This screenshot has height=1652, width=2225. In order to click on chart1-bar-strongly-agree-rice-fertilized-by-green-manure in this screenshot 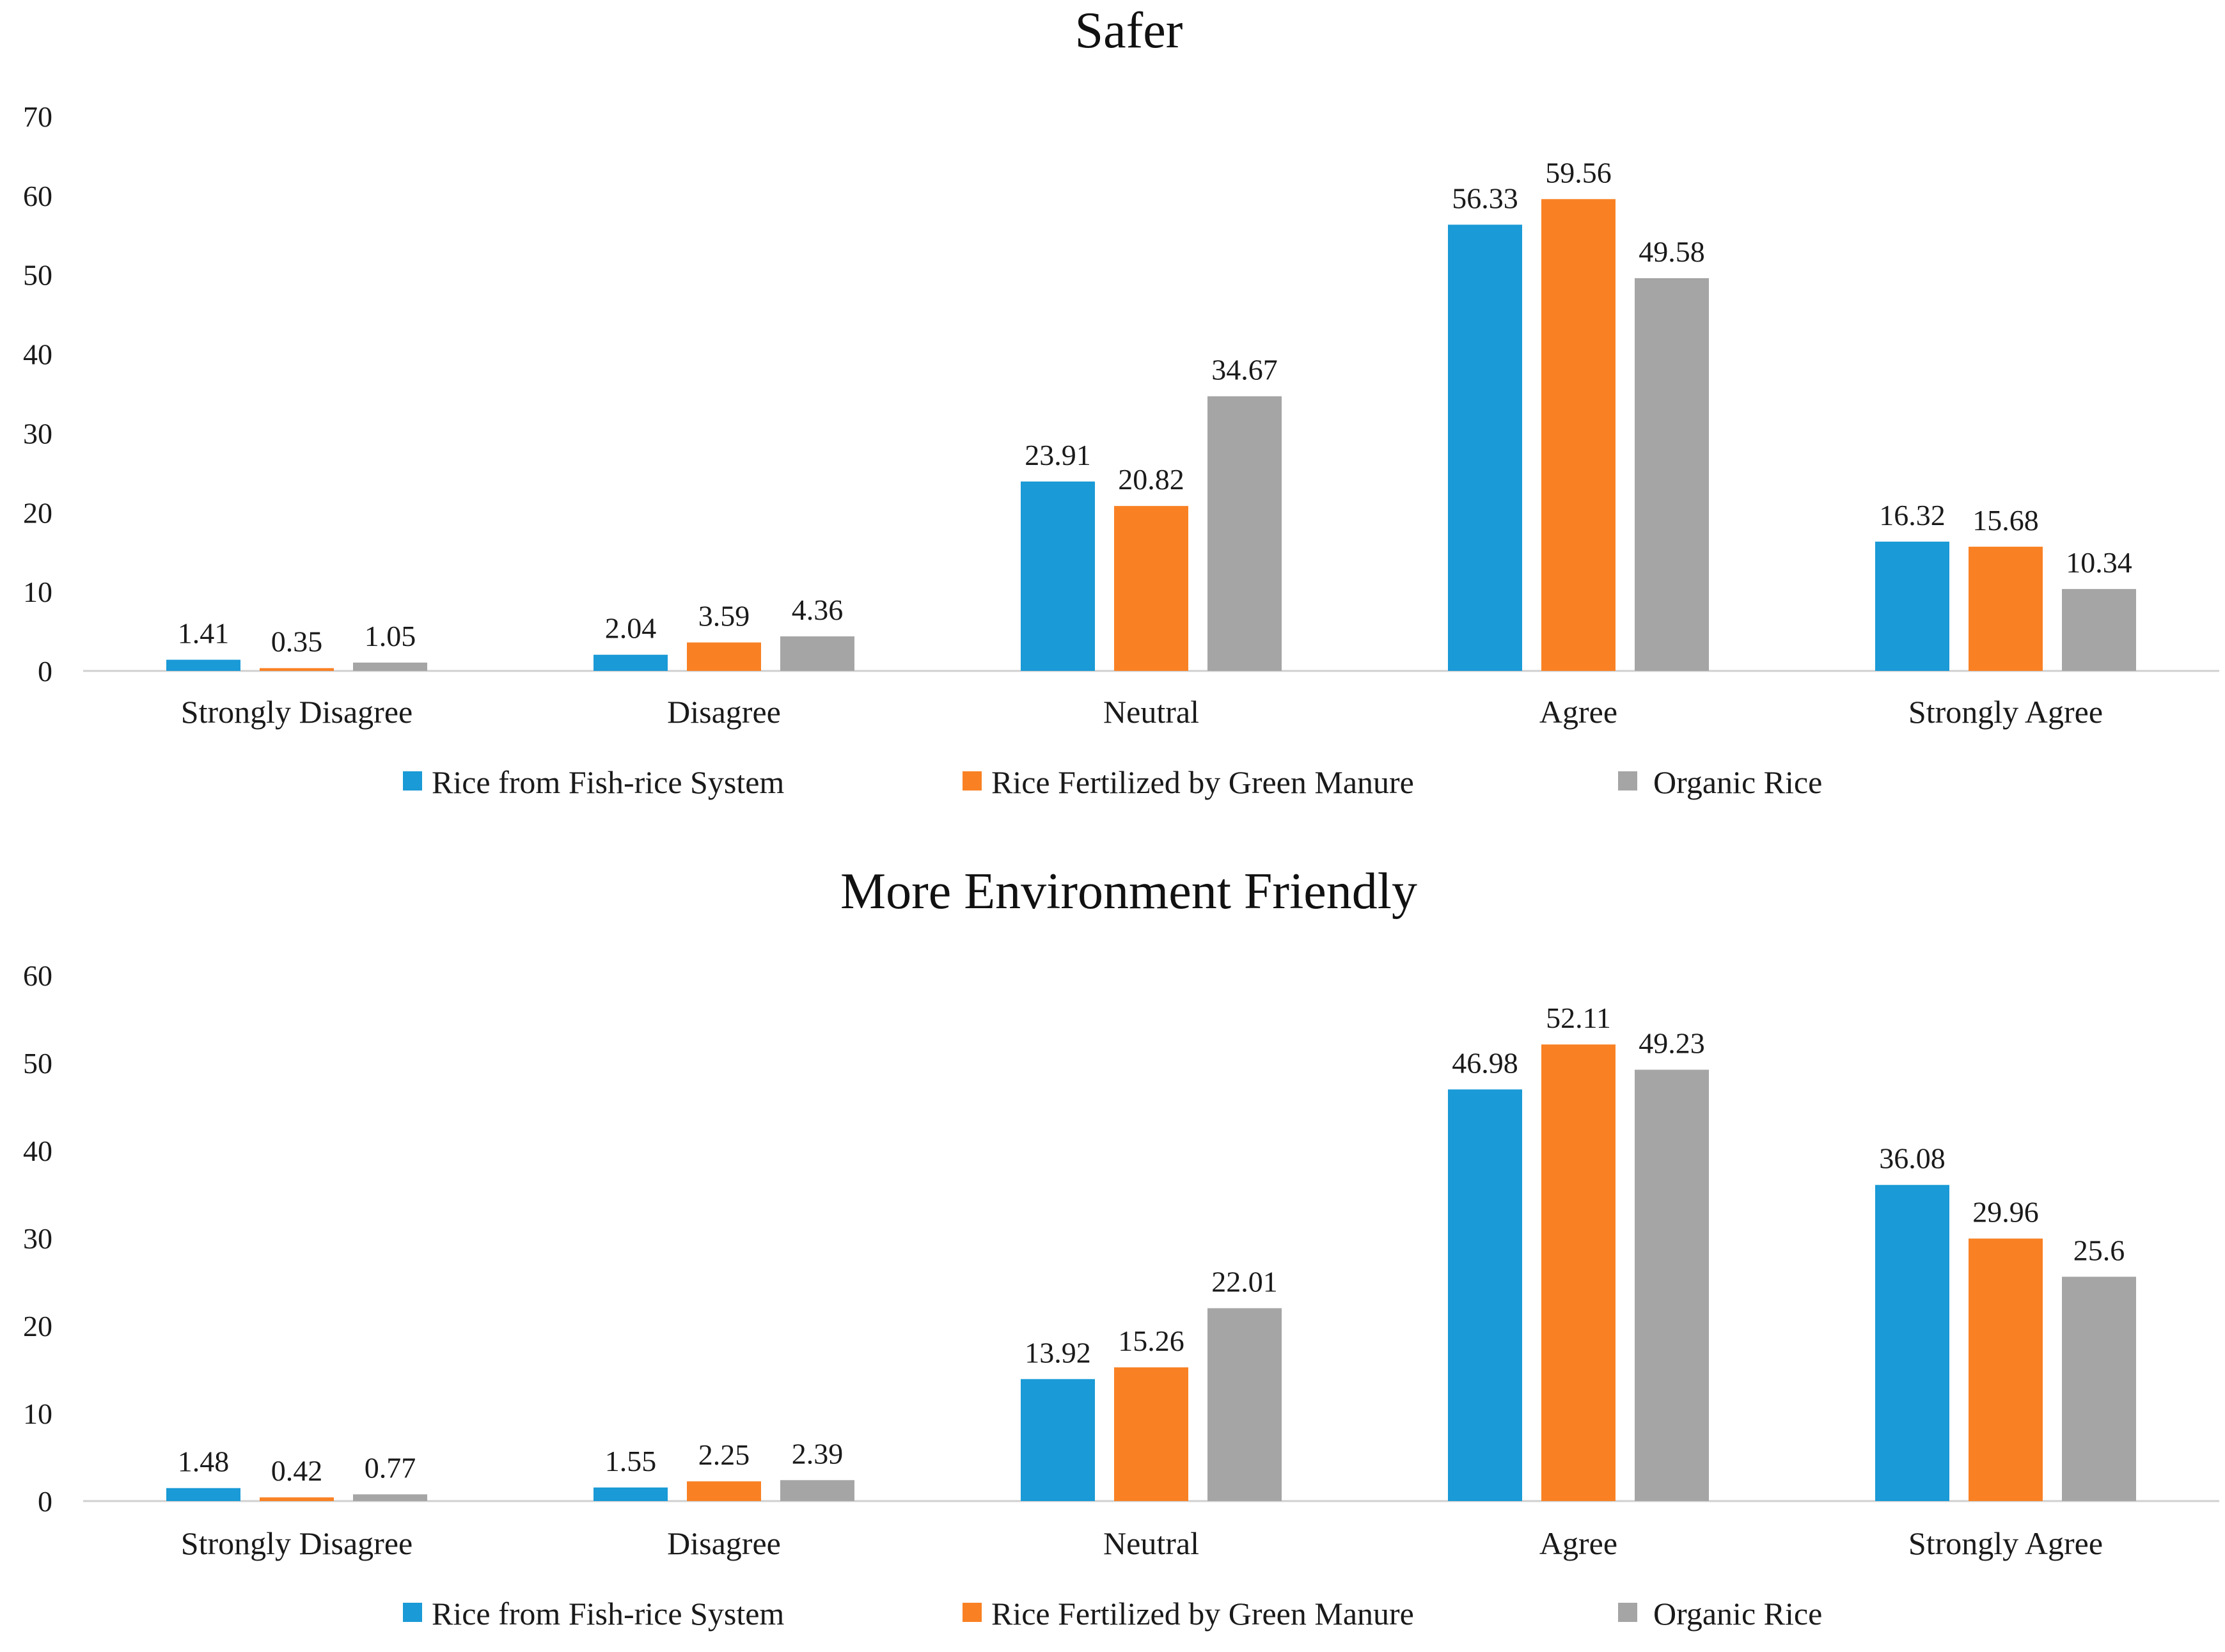, I will do `click(2006, 608)`.